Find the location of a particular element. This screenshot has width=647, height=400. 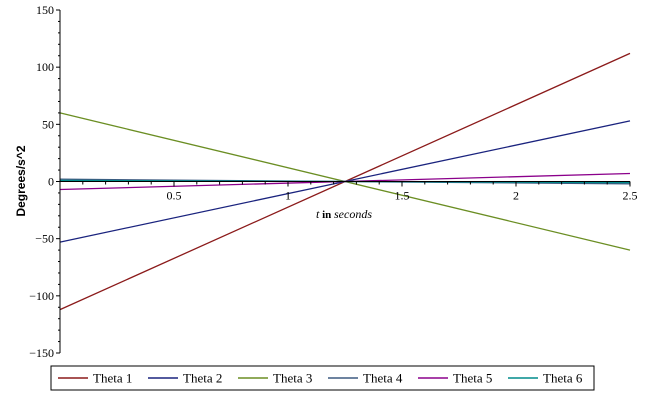

y-tick-label-2: 50 is located at coordinates (48, 124).